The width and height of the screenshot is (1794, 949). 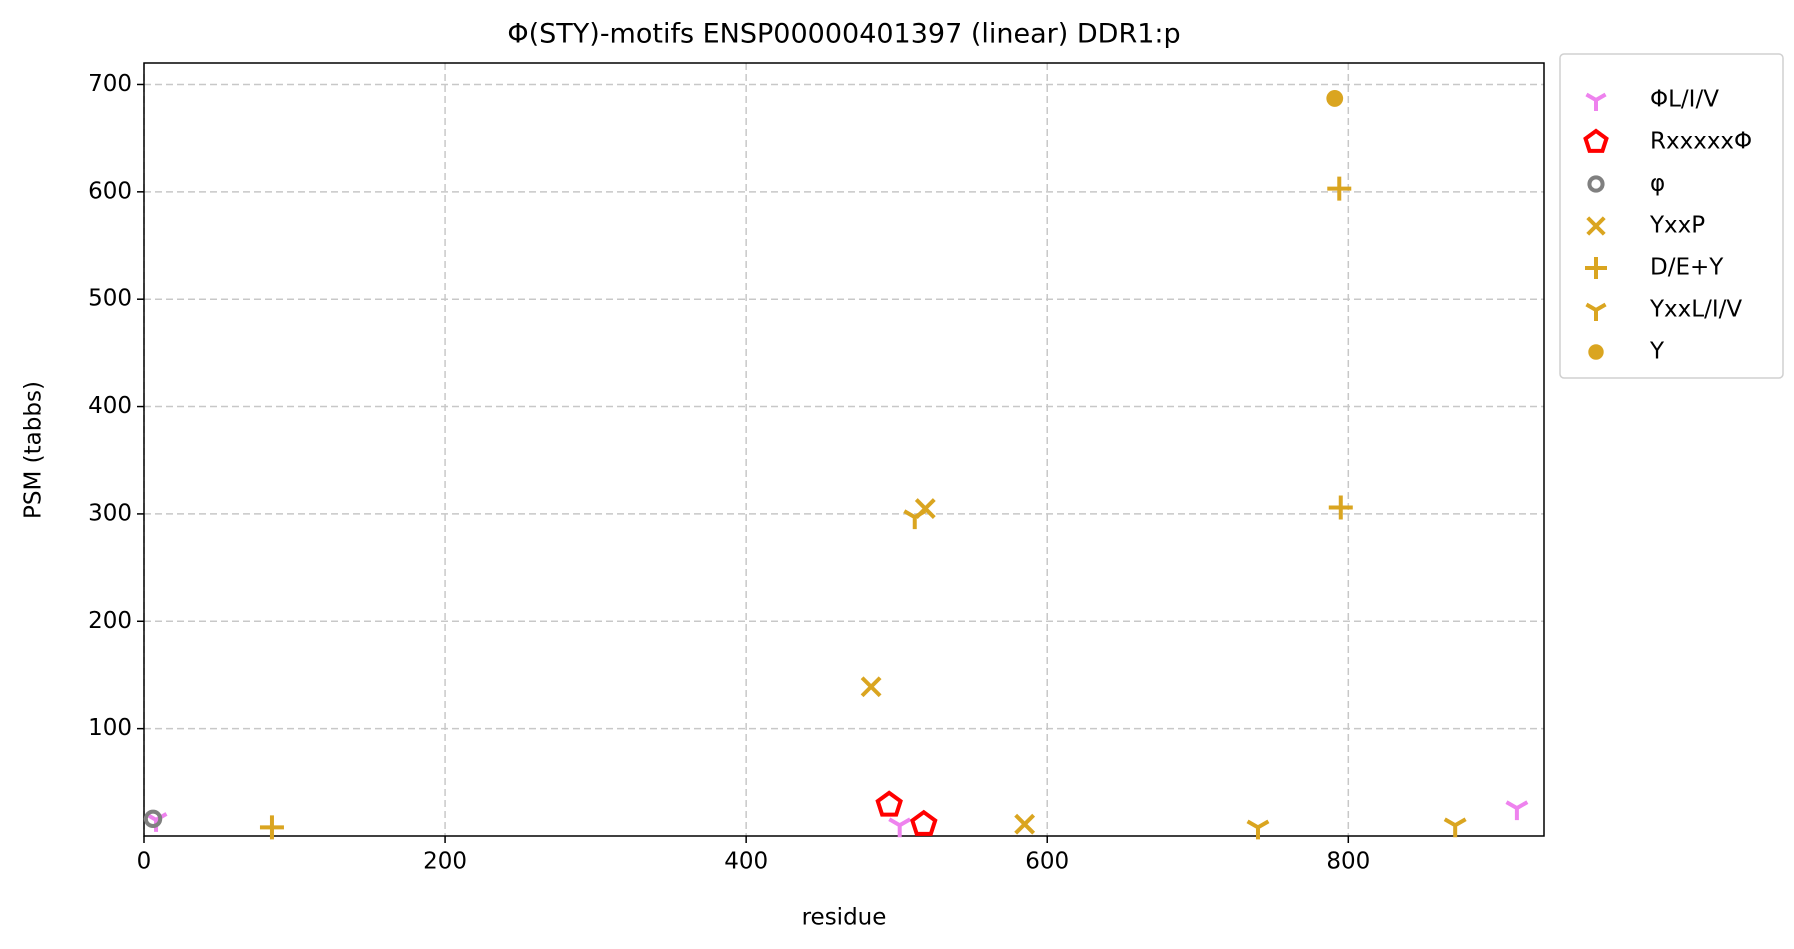 I want to click on legend-label: YxxL/I/V, so click(x=1695, y=310).